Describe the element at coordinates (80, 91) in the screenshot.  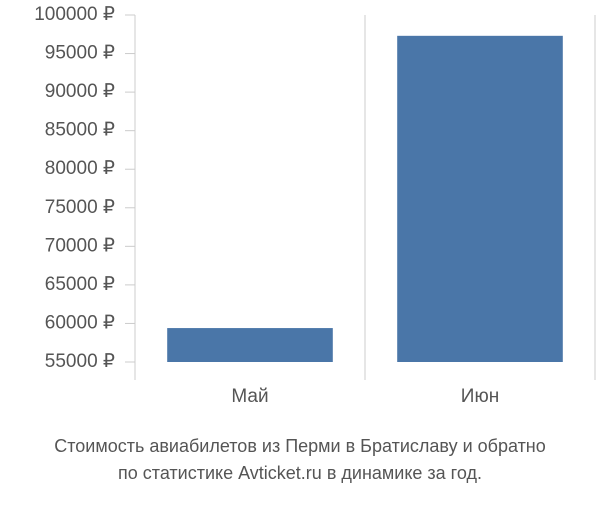
I see `y-tick-label: 90000 ₽` at that location.